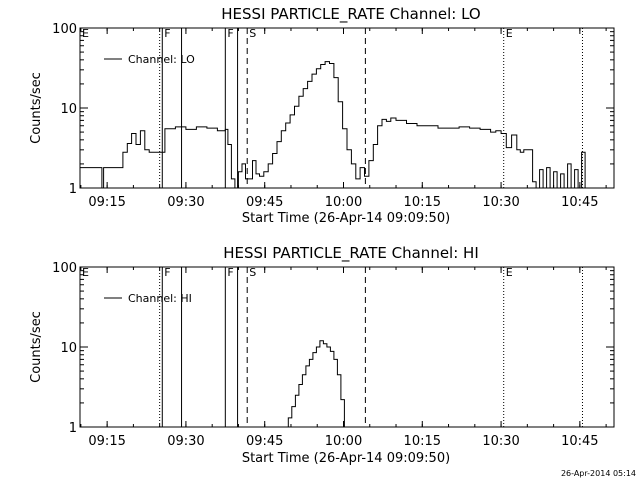 Image resolution: width=640 pixels, height=480 pixels. What do you see at coordinates (351, 253) in the screenshot?
I see `chart-title: HESSI PARTICLE_RATE Channel: HI` at bounding box center [351, 253].